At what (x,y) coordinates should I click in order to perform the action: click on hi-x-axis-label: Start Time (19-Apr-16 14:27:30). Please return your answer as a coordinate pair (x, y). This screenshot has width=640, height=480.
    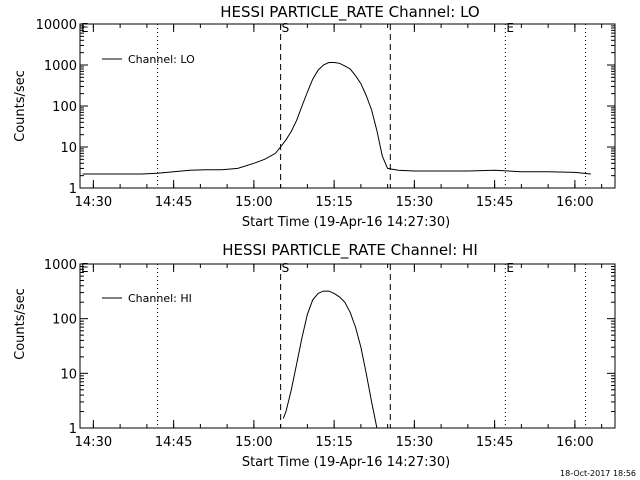
    Looking at the image, I should click on (346, 462).